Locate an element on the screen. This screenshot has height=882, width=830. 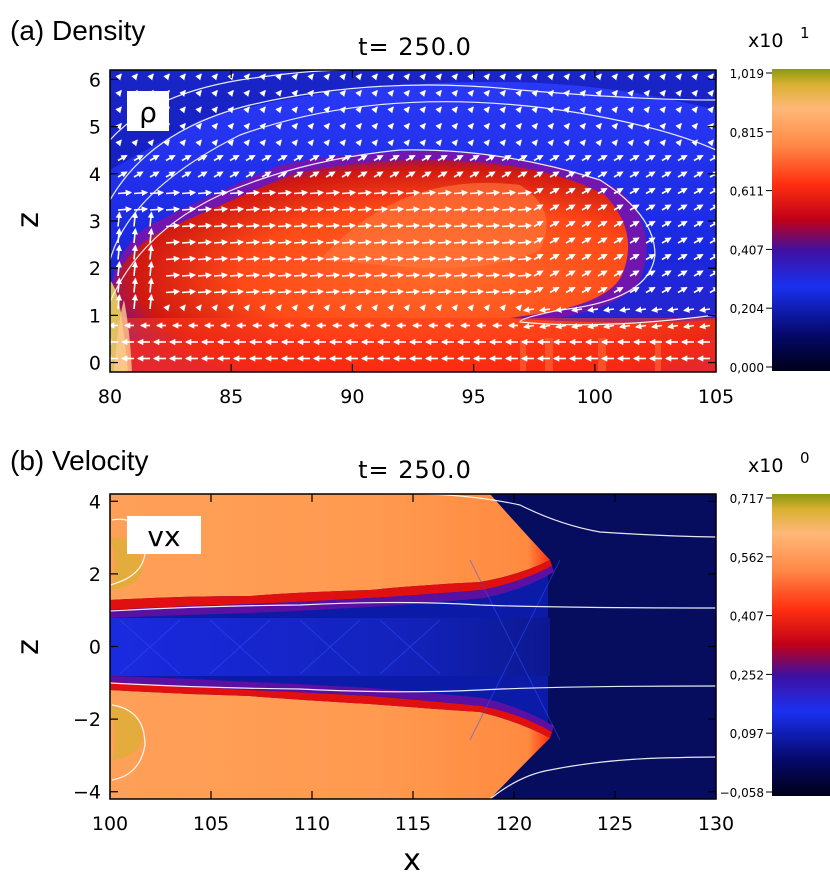
panel-a-variable-label: ρ is located at coordinates (148, 112).